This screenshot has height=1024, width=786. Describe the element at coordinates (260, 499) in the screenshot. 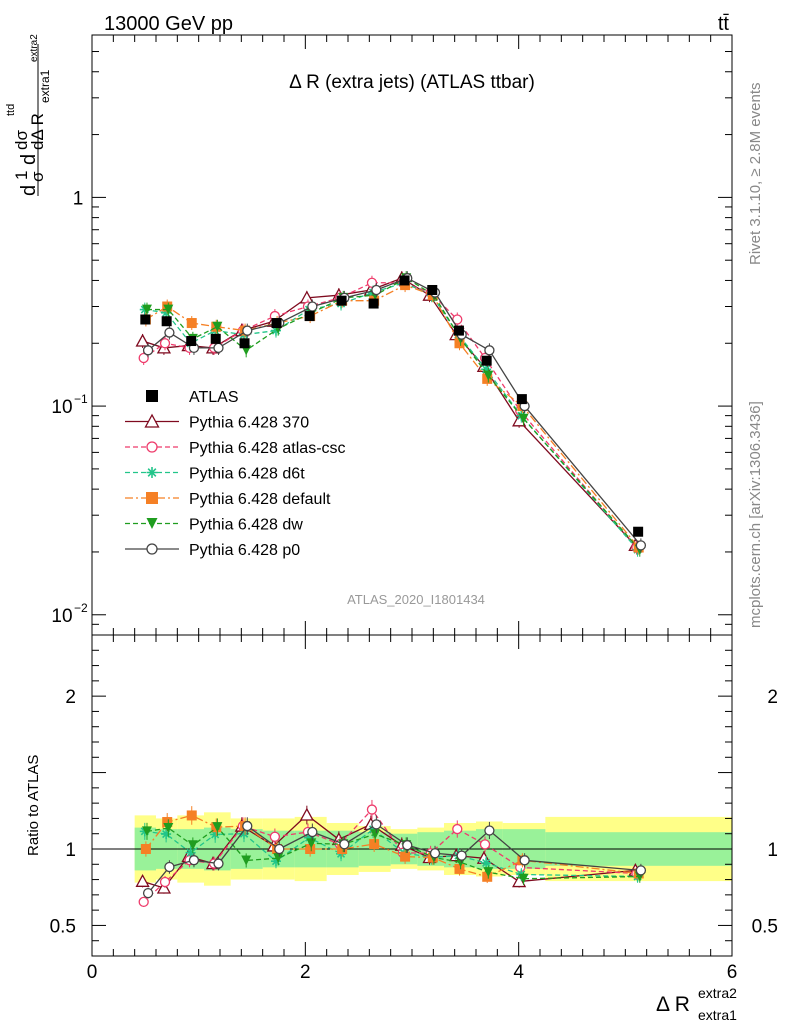

I see `legend-label: Pythia 6.428 default` at that location.